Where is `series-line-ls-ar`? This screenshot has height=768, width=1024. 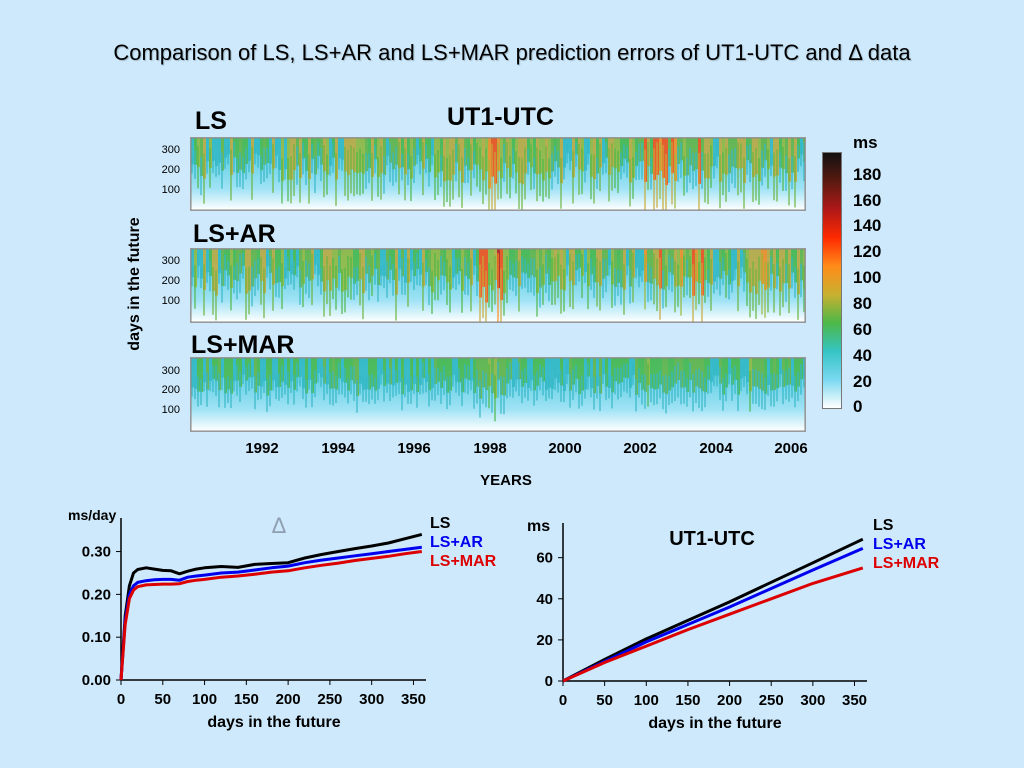
series-line-ls-ar is located at coordinates (270, 613).